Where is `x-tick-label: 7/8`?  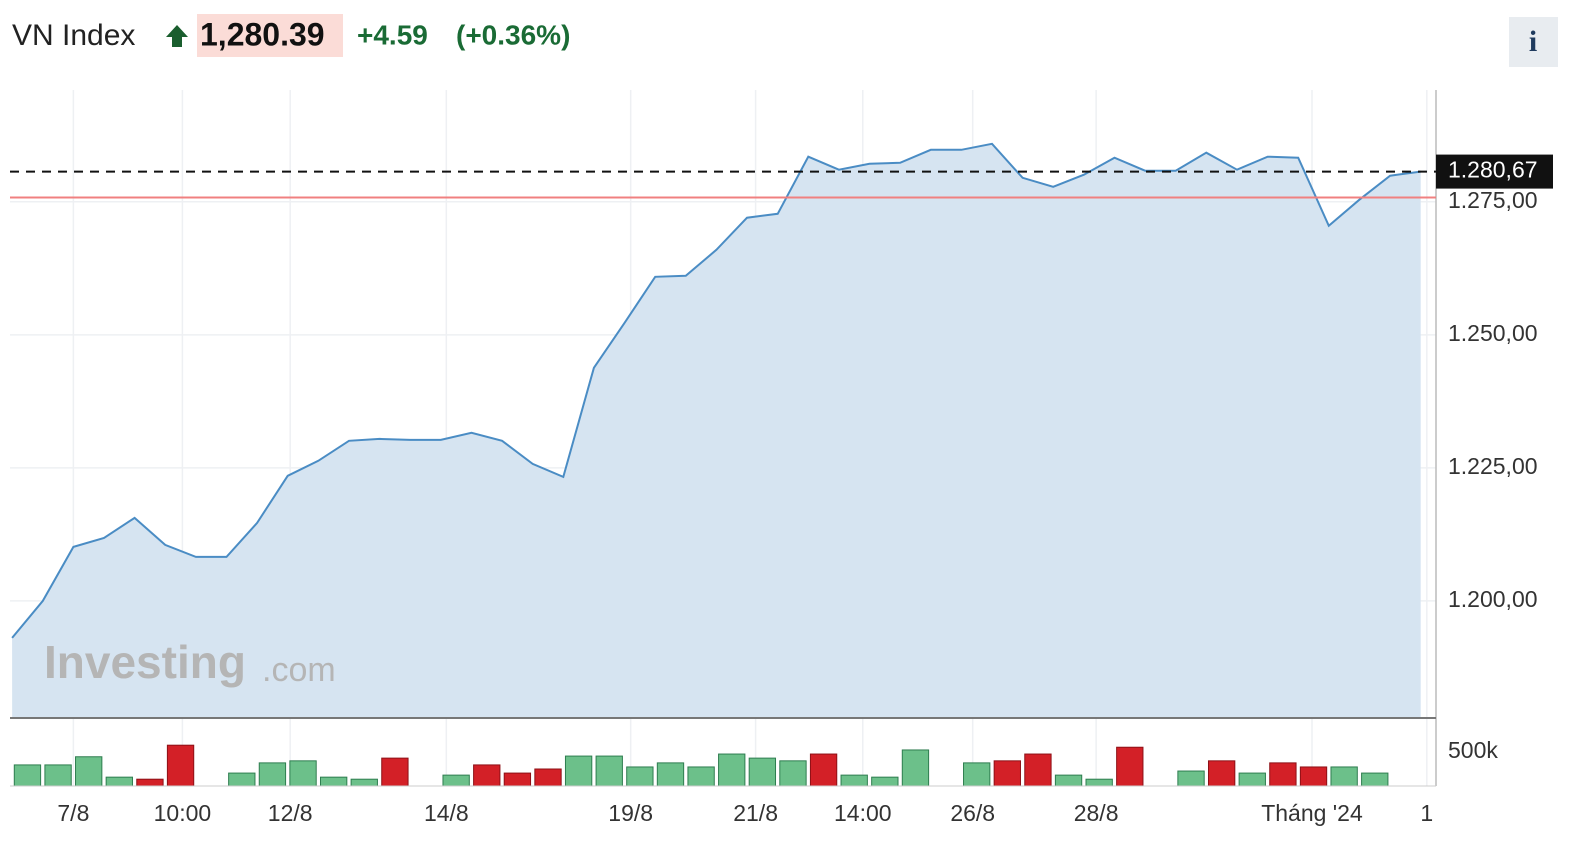 x-tick-label: 7/8 is located at coordinates (73, 813).